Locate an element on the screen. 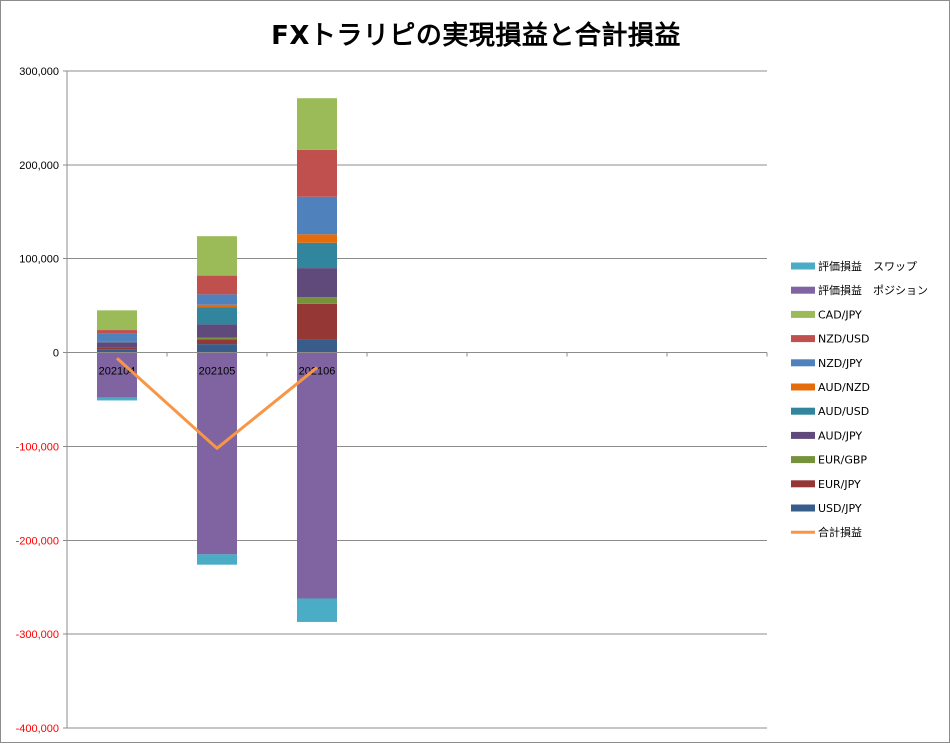  y-tick-label: -100,000 is located at coordinates (37, 447).